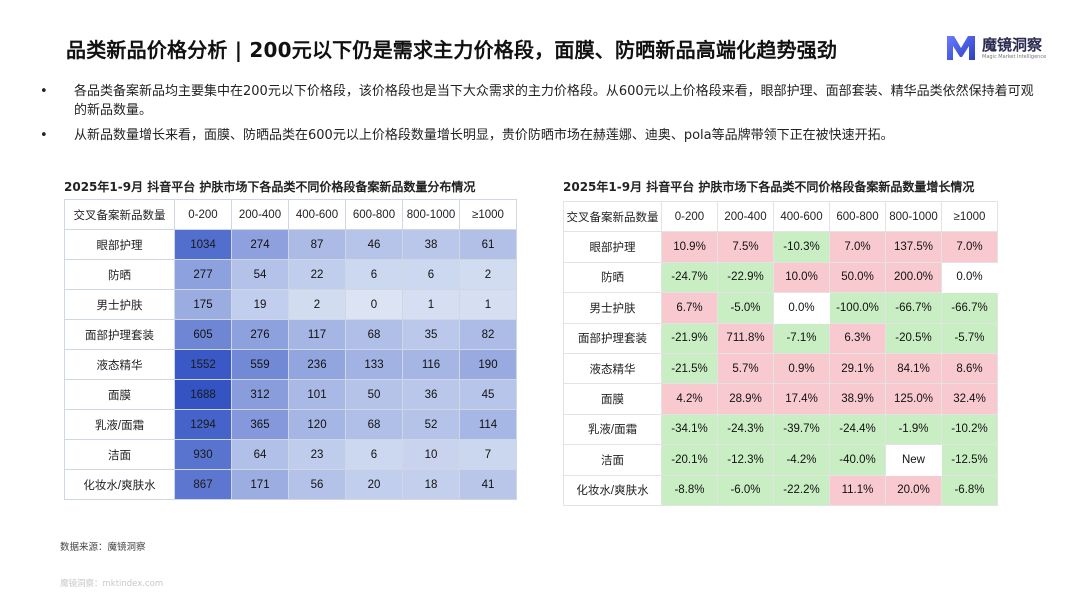 The width and height of the screenshot is (1080, 608). Describe the element at coordinates (488, 484) in the screenshot. I see `table-cell: 41` at that location.